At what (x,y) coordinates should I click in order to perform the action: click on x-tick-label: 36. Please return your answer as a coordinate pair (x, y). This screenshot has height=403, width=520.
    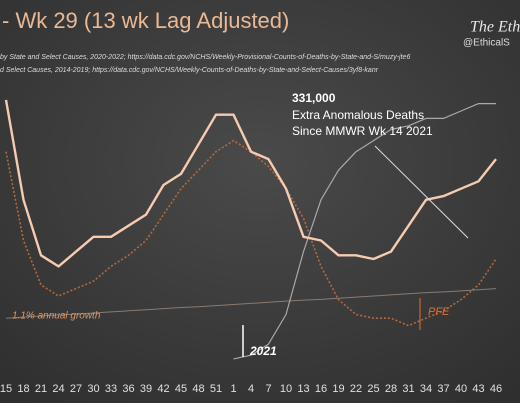
    Looking at the image, I should click on (128, 389).